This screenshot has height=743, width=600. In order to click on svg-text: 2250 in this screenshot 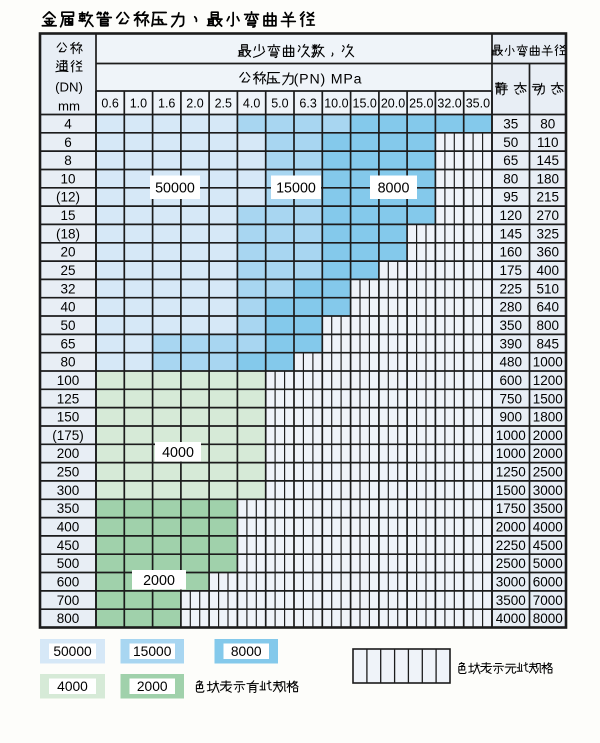, I will do `click(511, 545)`.